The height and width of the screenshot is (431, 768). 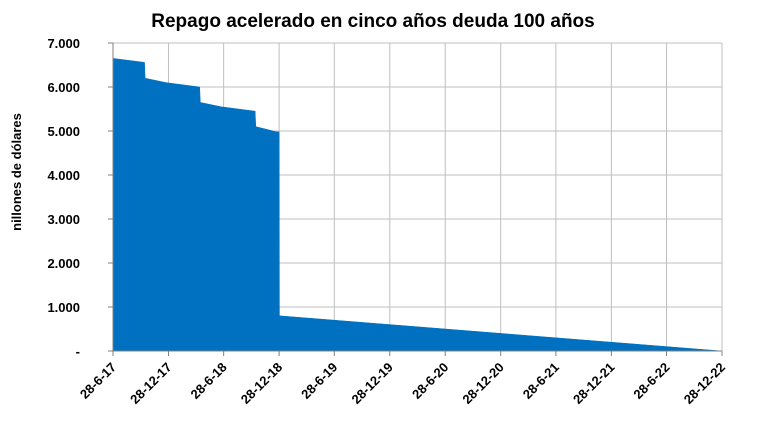 What do you see at coordinates (63, 263) in the screenshot?
I see `y-tick-label-2: 2.000` at bounding box center [63, 263].